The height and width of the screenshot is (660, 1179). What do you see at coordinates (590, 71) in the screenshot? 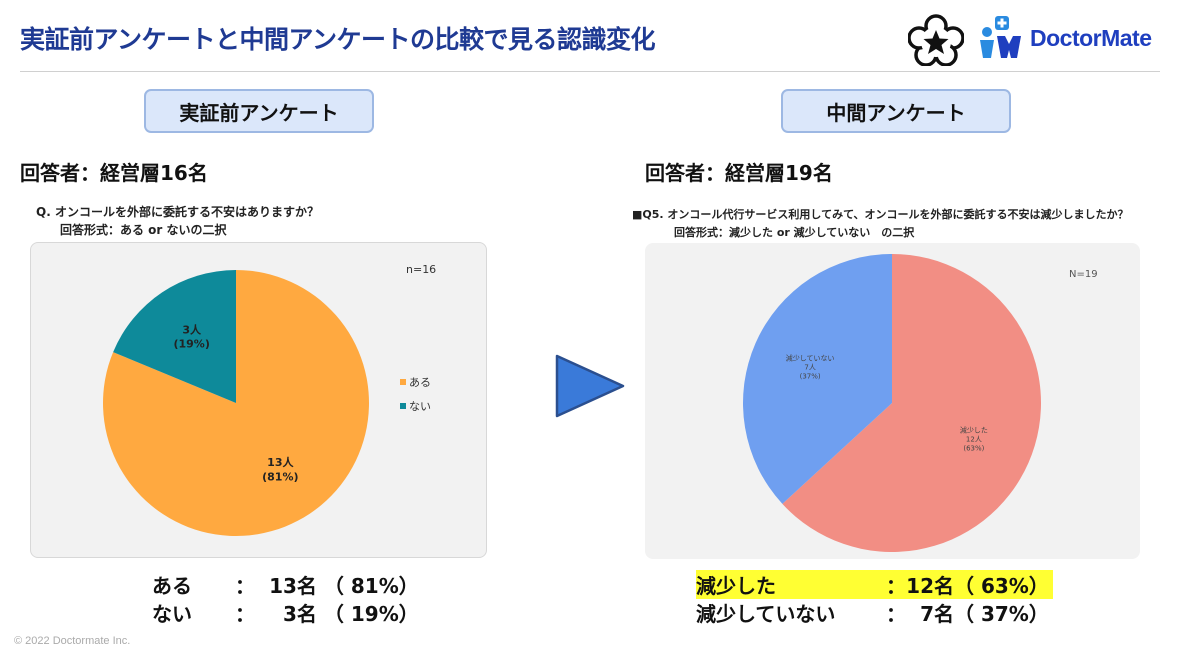
I see `header-divider` at bounding box center [590, 71].